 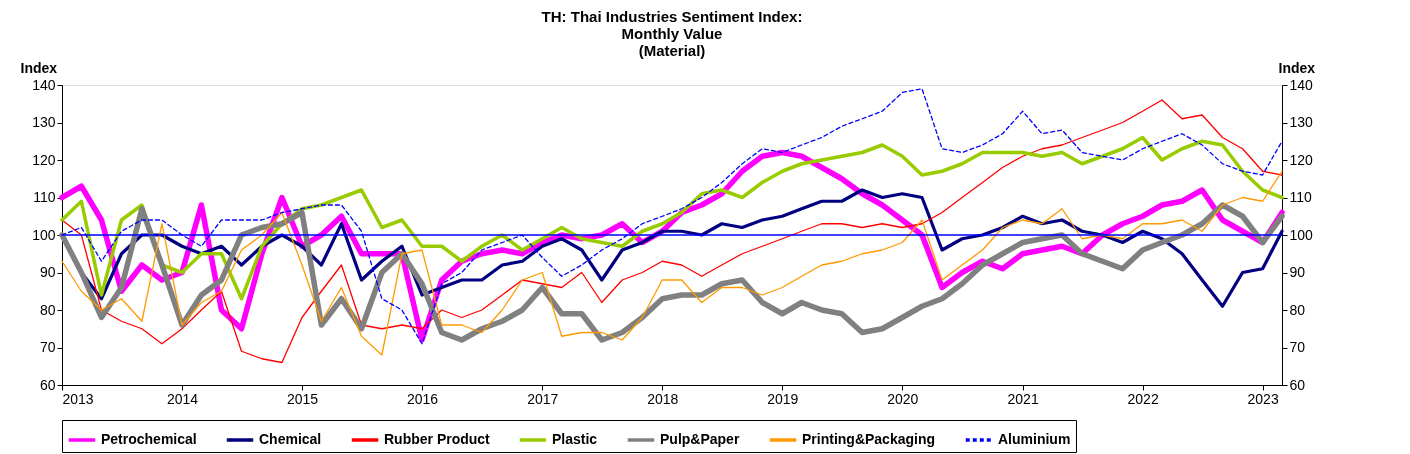 I want to click on legend-label: Aluminium, so click(x=1034, y=439).